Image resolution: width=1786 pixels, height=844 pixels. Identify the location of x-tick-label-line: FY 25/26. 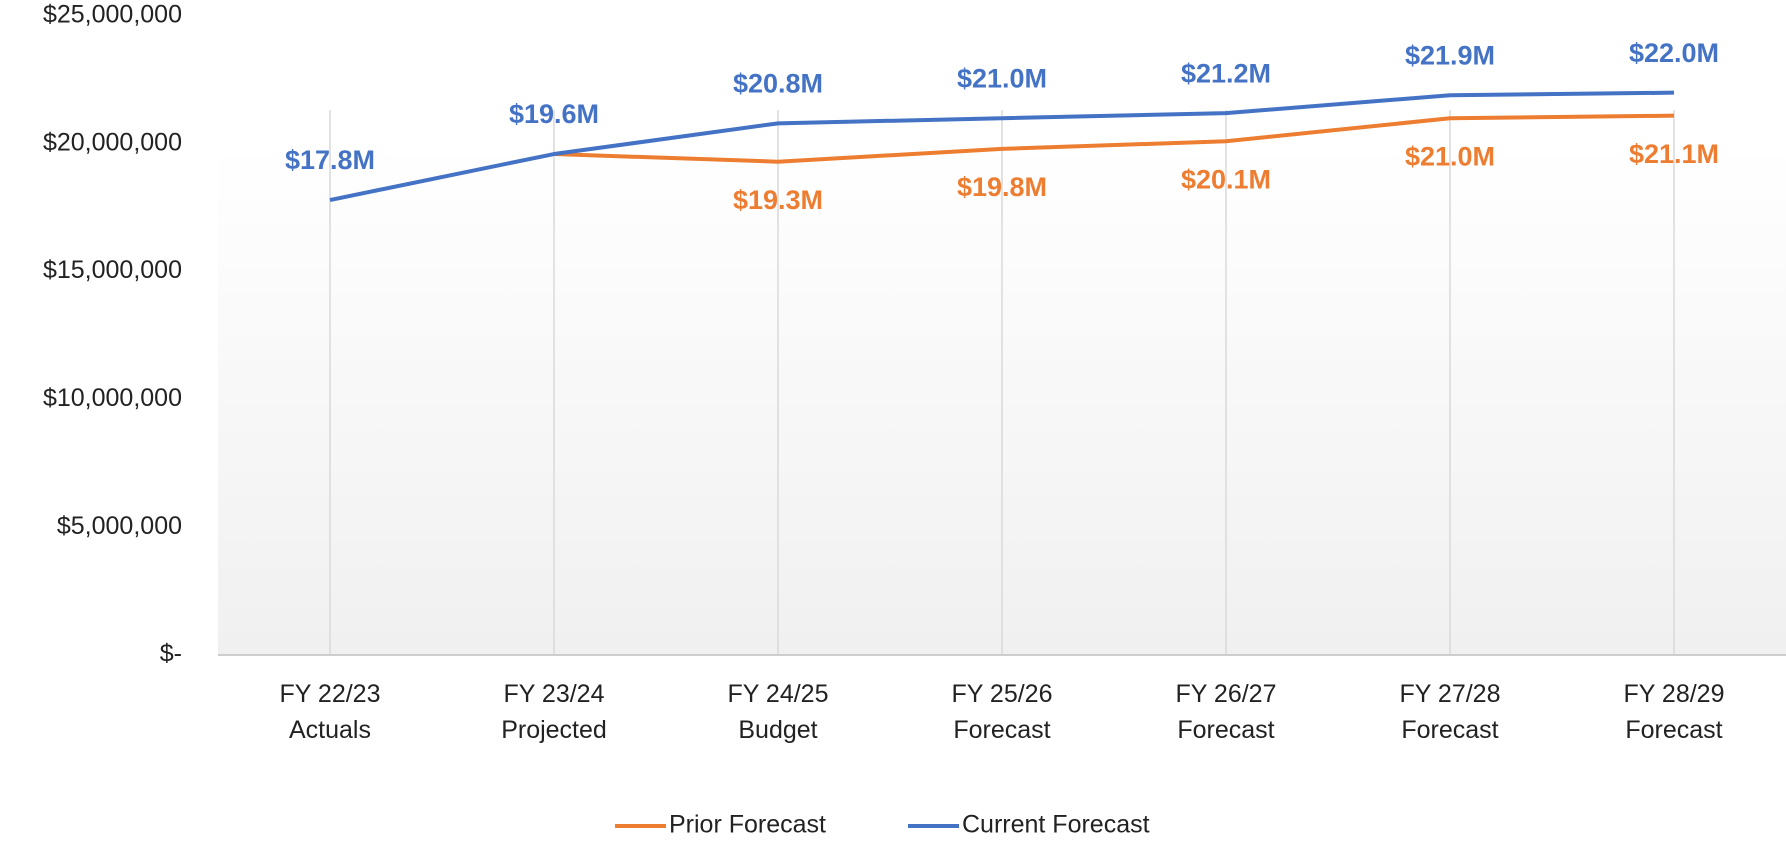
(1001, 694).